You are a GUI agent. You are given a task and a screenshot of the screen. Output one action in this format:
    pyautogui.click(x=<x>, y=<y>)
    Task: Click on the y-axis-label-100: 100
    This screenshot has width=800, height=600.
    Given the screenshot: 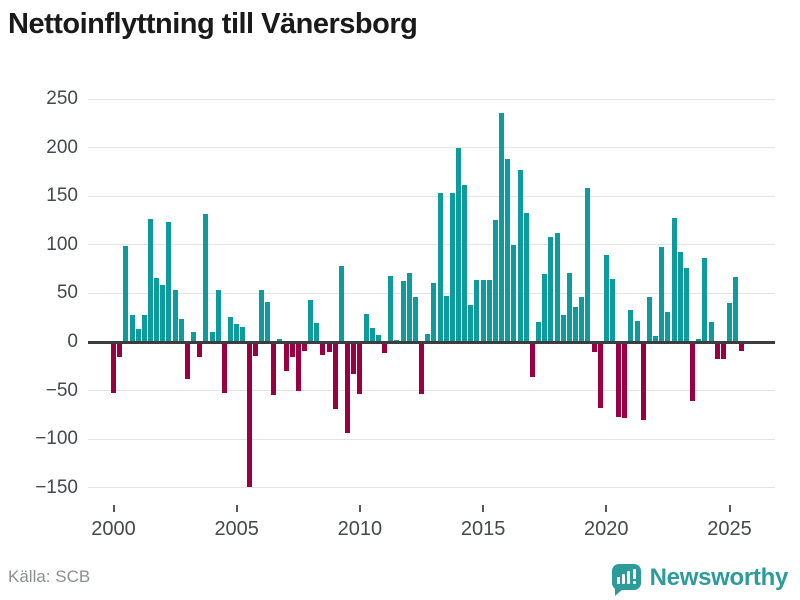 What is the action you would take?
    pyautogui.click(x=62, y=244)
    